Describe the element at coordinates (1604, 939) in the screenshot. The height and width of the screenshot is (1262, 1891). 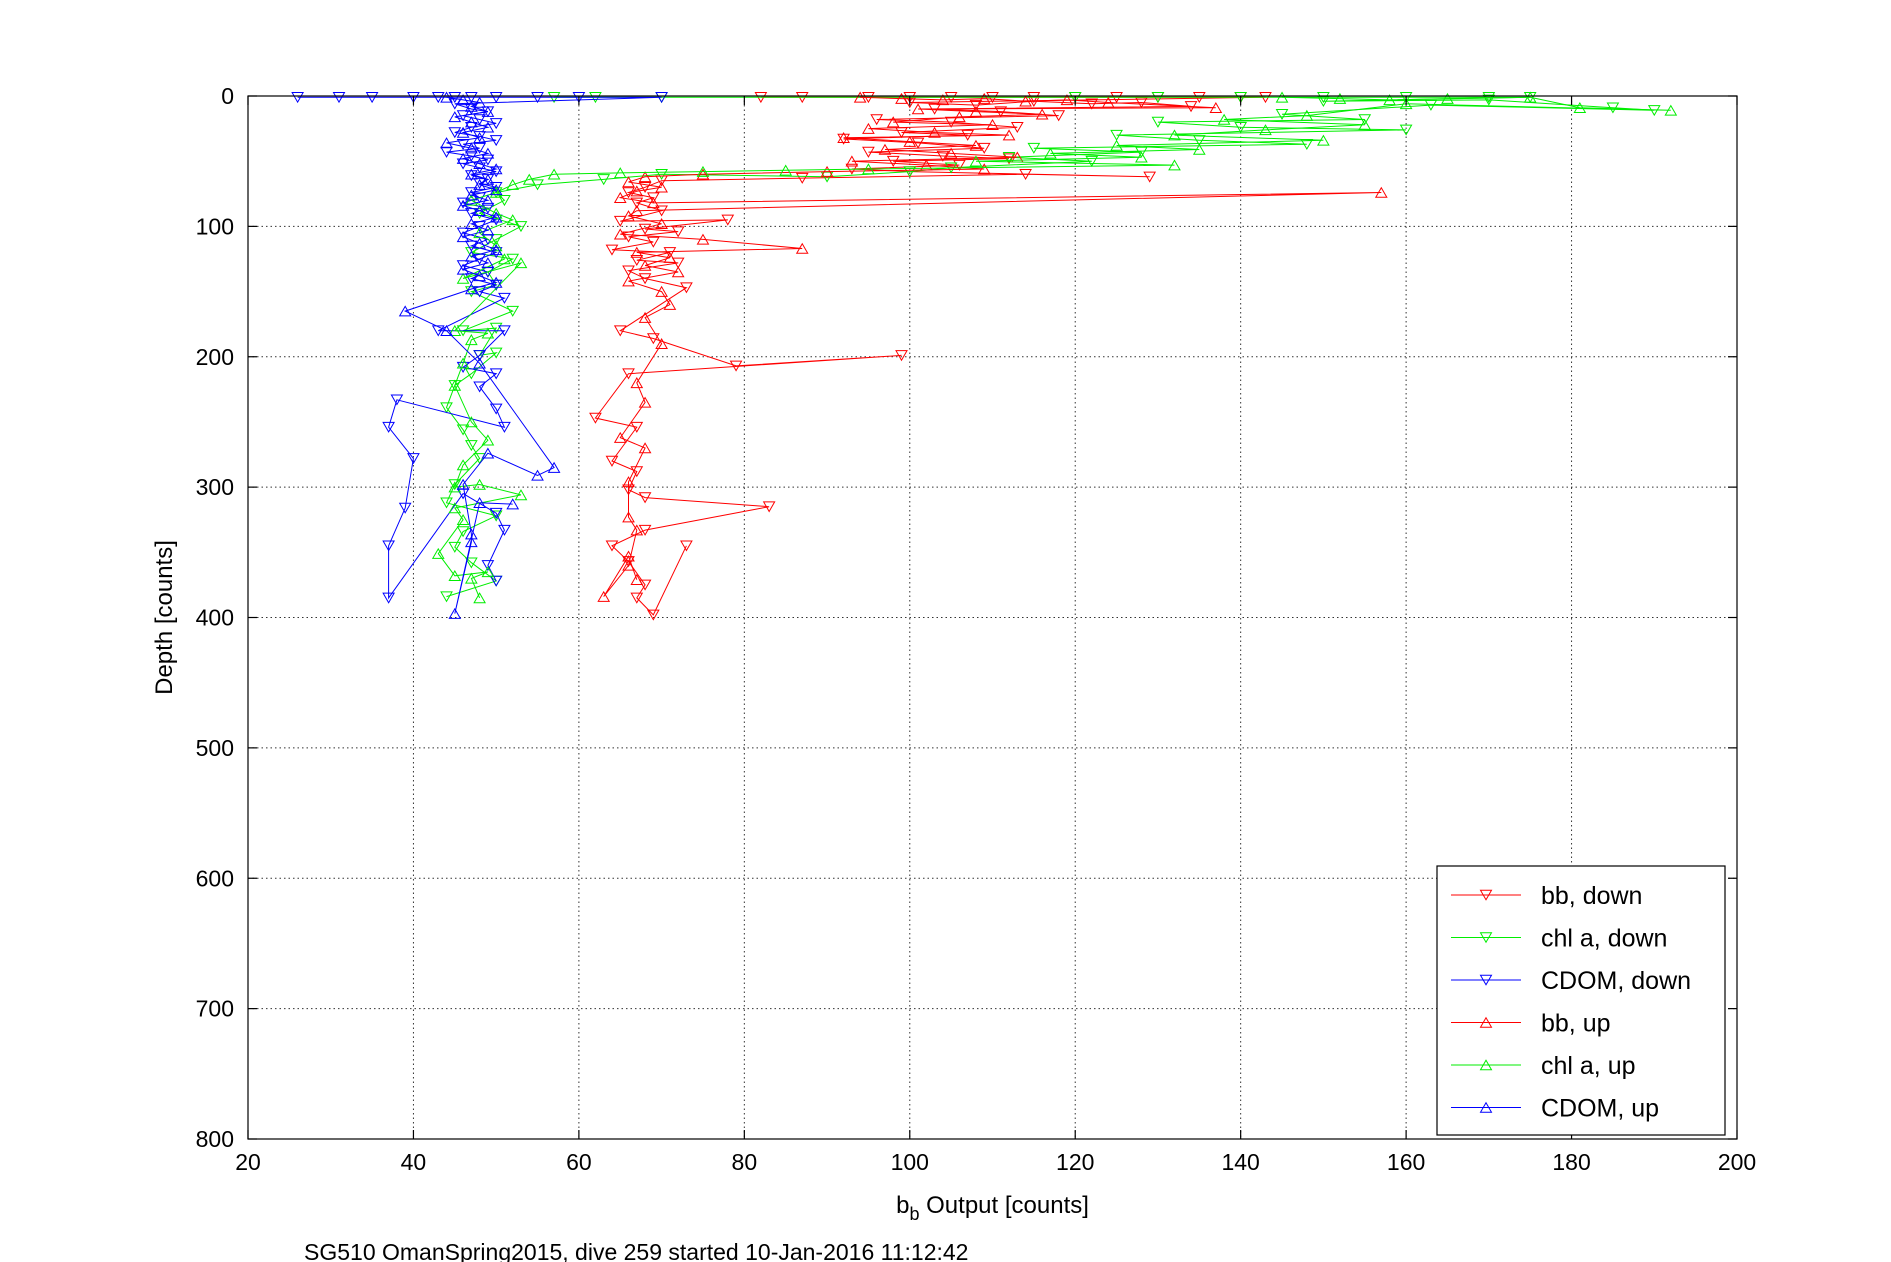
I see `legend-label: chl a, down` at that location.